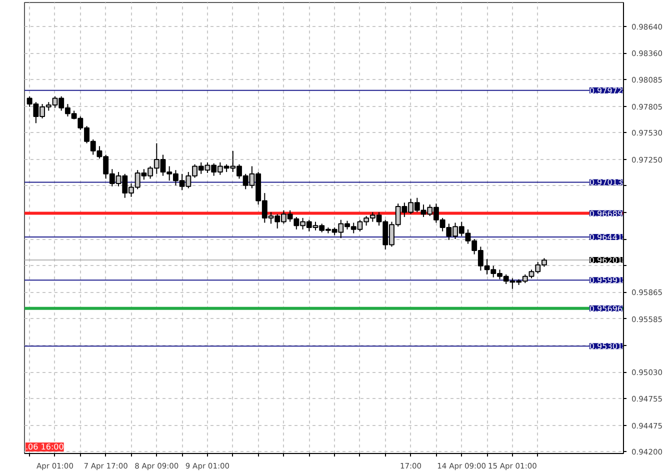  I want to click on ref-line-label: 0.96441, so click(606, 237).